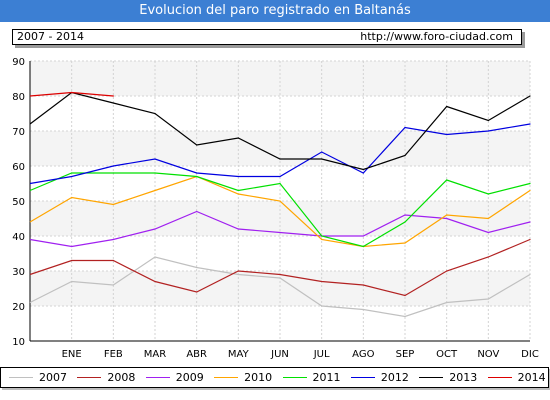 This screenshot has width=550, height=400. Describe the element at coordinates (436, 36) in the screenshot. I see `source-url: http://www.foro-ciudad.com` at that location.